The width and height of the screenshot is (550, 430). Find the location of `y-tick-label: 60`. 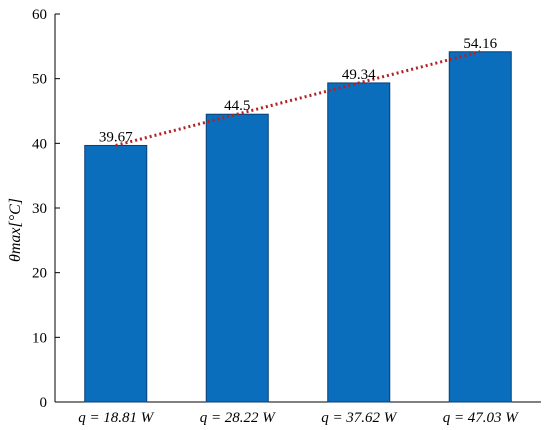

y-tick-label: 60 is located at coordinates (39, 15).